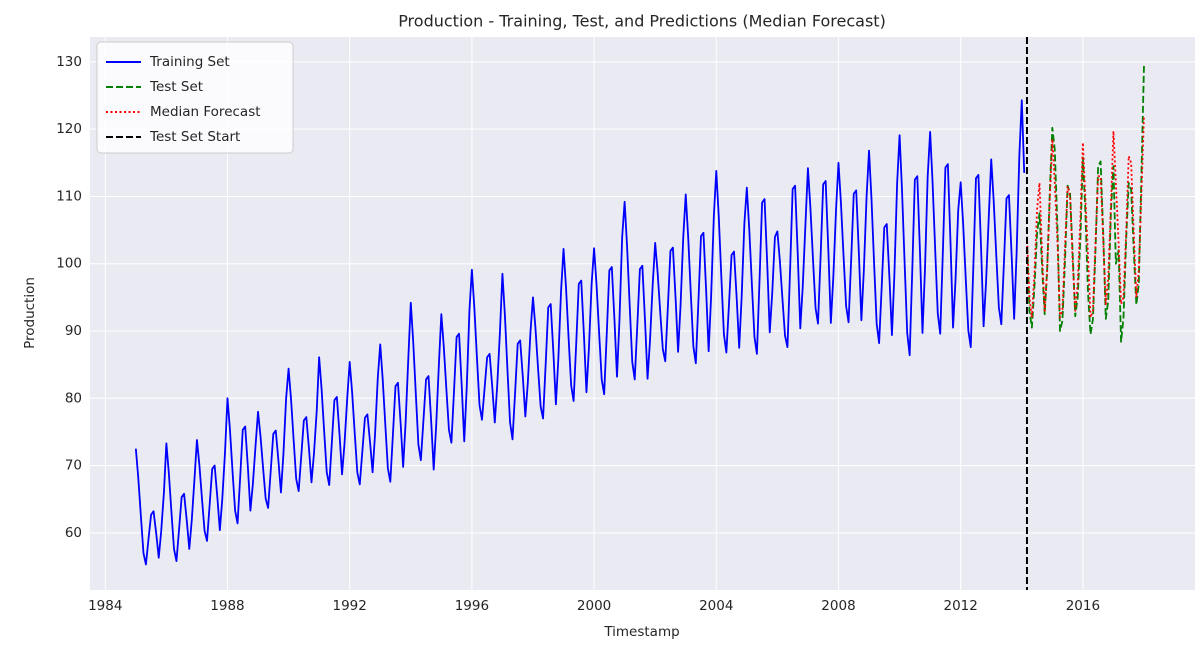 Image resolution: width=1202 pixels, height=654 pixels. Describe the element at coordinates (73, 398) in the screenshot. I see `y-tick-label: 80` at that location.